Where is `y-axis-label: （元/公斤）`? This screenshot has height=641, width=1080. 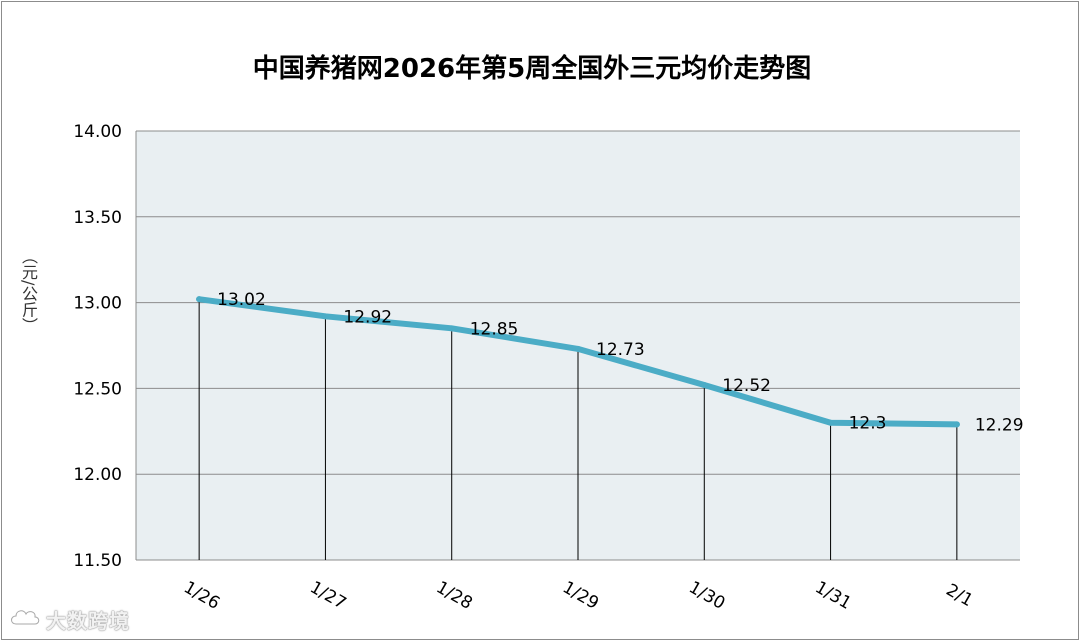 y-axis-label: （元/公斤） is located at coordinates (28, 291).